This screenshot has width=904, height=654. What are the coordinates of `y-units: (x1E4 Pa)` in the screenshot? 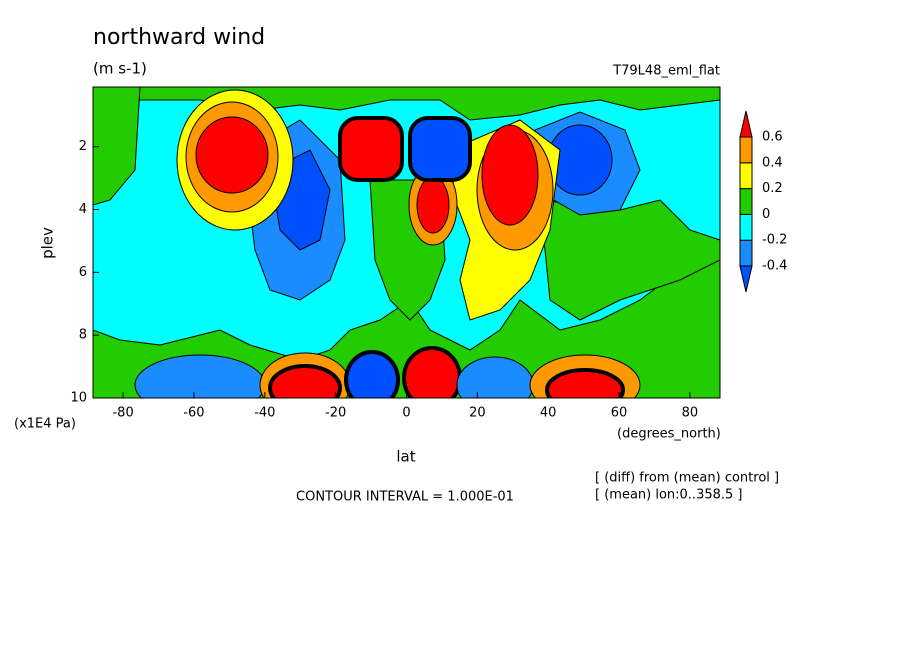 It's located at (45, 424).